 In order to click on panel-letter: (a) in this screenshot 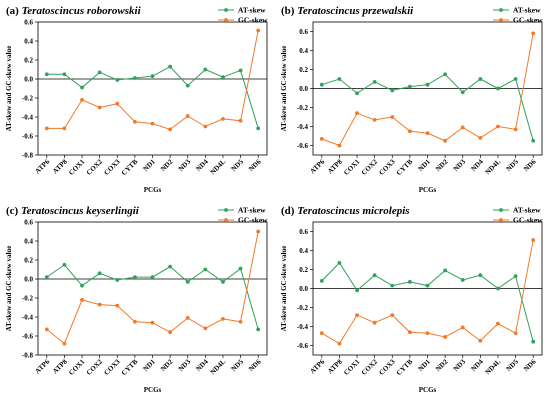, I will do `click(14, 11)`.